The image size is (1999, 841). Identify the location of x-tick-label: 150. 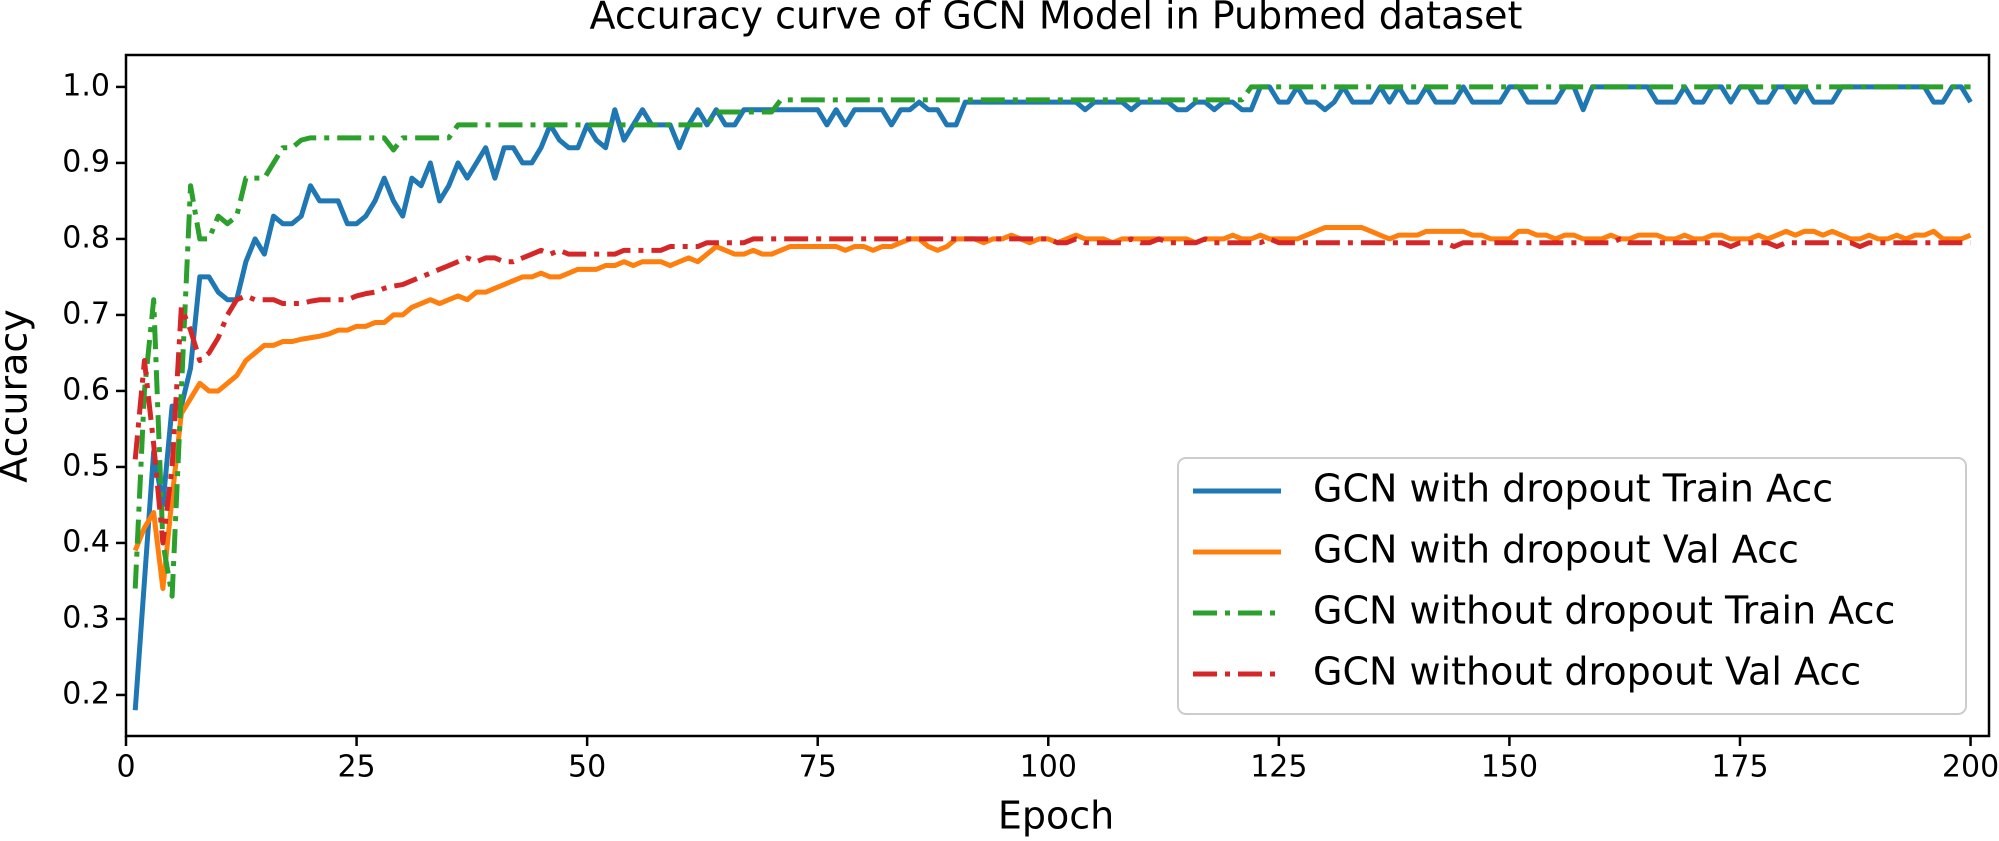
(1509, 767).